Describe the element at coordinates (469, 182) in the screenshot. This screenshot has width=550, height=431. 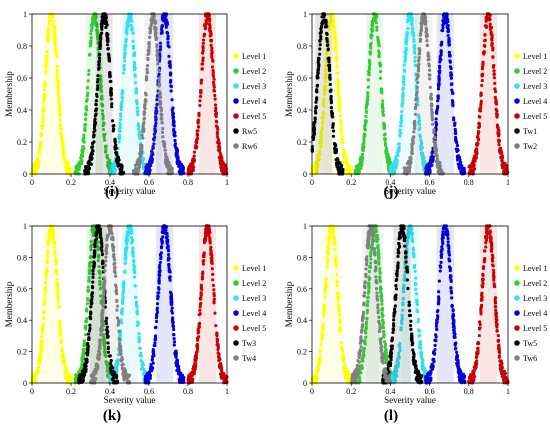
I see `x-tick-label: 0.8` at that location.